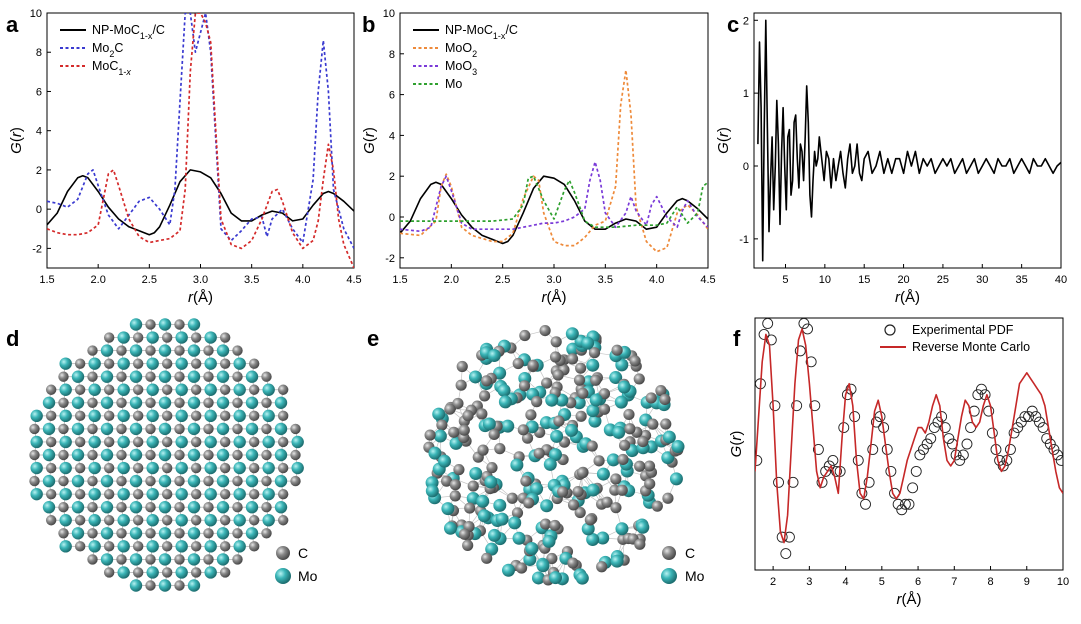 This screenshot has height=624, width=1081. I want to click on legend-mo-label: Mo, so click(695, 576).